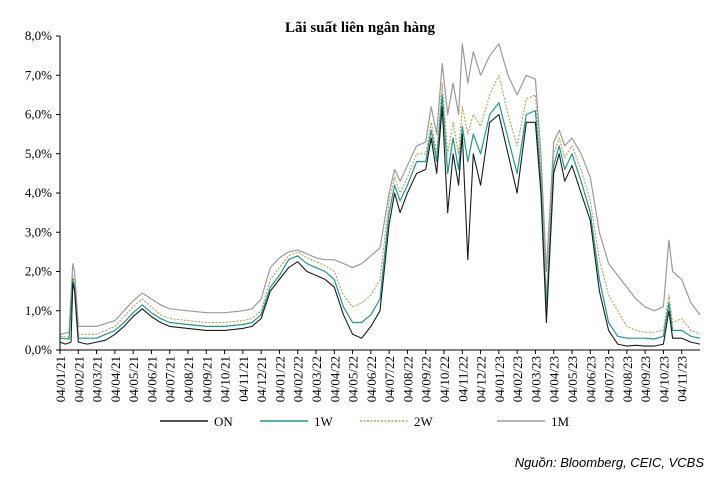 The image size is (720, 479). What do you see at coordinates (225, 379) in the screenshot?
I see `x-tick-label: 04/10/21` at bounding box center [225, 379].